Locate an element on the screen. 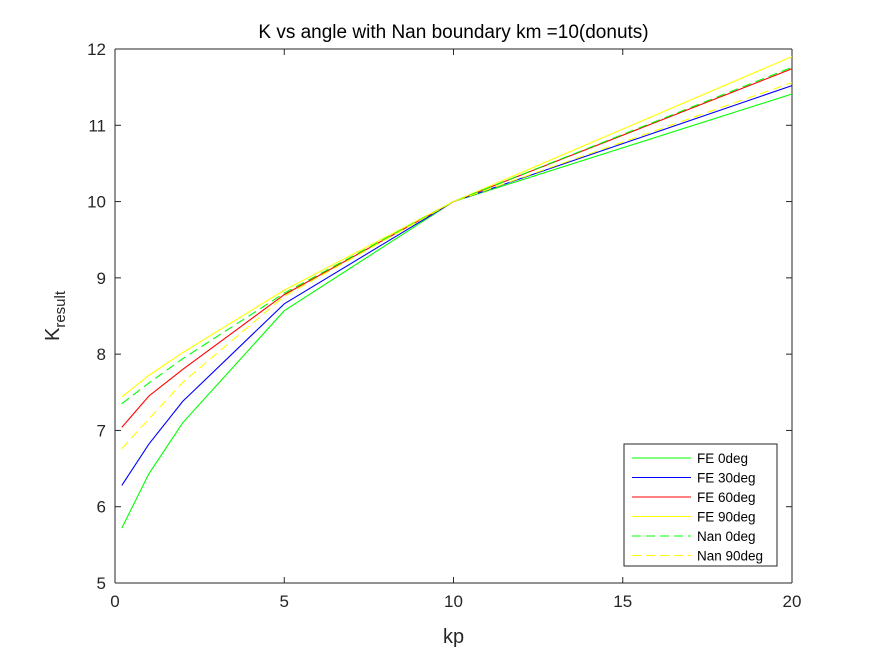 The height and width of the screenshot is (656, 875). y-tick-label: 8 is located at coordinates (101, 354).